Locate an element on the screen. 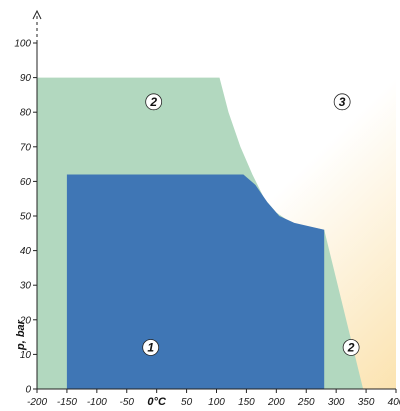 The image size is (400, 411). x-tick-label: 150 is located at coordinates (246, 402).